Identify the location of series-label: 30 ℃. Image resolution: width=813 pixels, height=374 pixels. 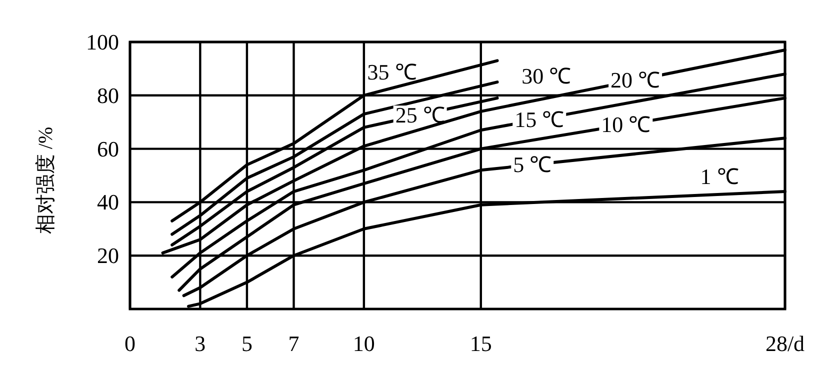
(547, 76).